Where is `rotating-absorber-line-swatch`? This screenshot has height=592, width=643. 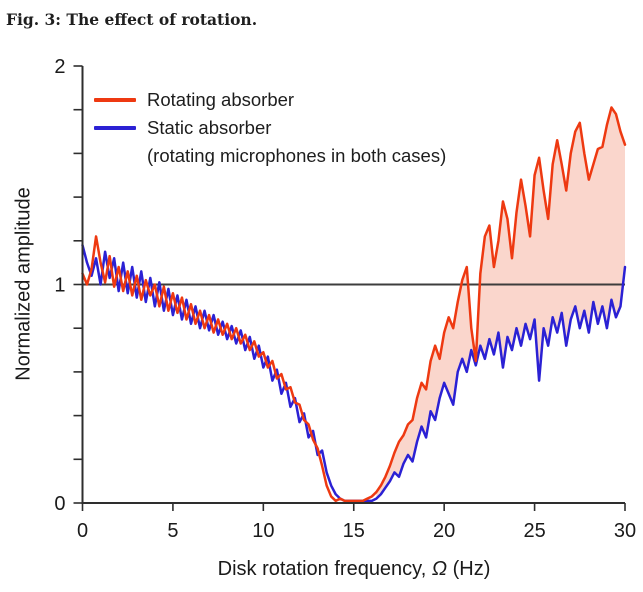 rotating-absorber-line-swatch is located at coordinates (115, 100).